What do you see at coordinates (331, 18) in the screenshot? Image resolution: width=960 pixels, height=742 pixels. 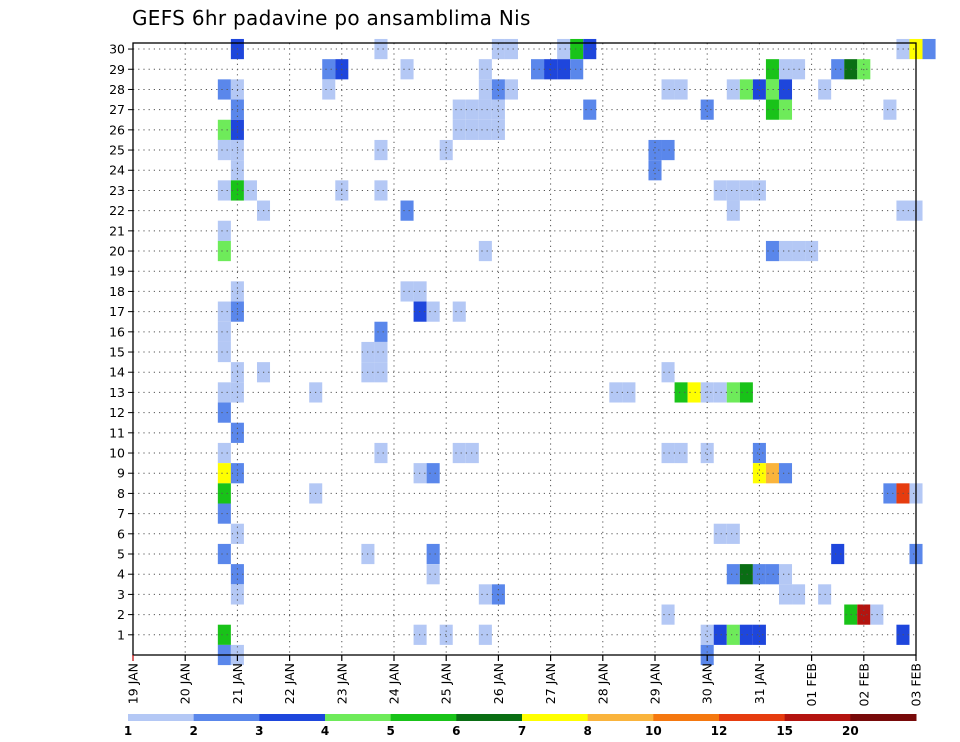 I see `chart-title: GEFS 6hr padavine po ansamblima Nis` at bounding box center [331, 18].